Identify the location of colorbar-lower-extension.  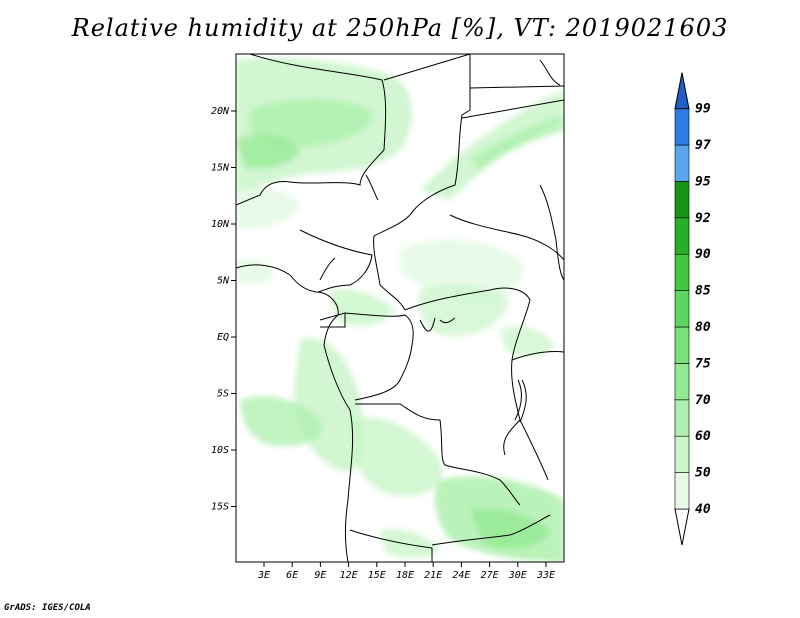
(682, 527).